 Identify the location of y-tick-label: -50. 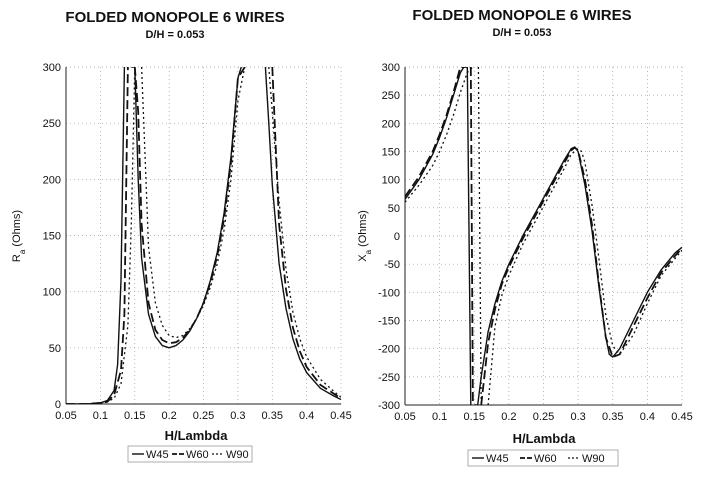
(392, 265).